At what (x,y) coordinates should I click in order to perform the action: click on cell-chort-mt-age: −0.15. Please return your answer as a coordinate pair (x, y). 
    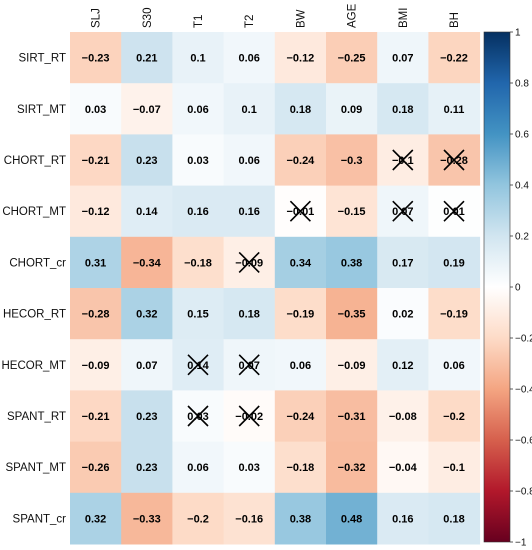
    Looking at the image, I should click on (352, 211).